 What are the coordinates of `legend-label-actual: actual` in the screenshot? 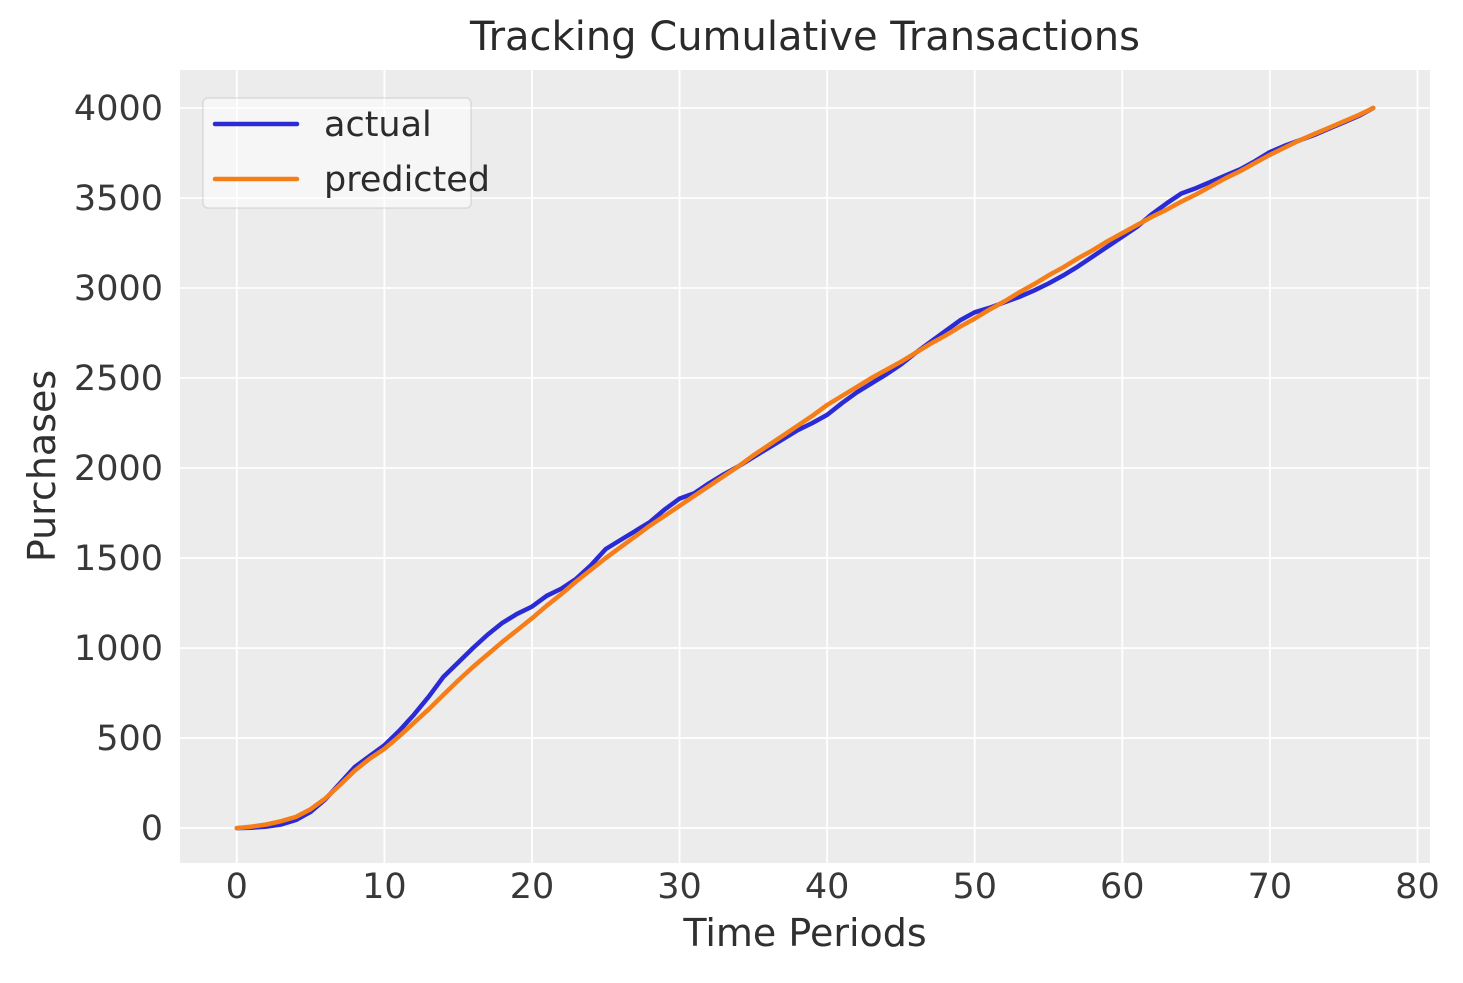 It's located at (378, 125).